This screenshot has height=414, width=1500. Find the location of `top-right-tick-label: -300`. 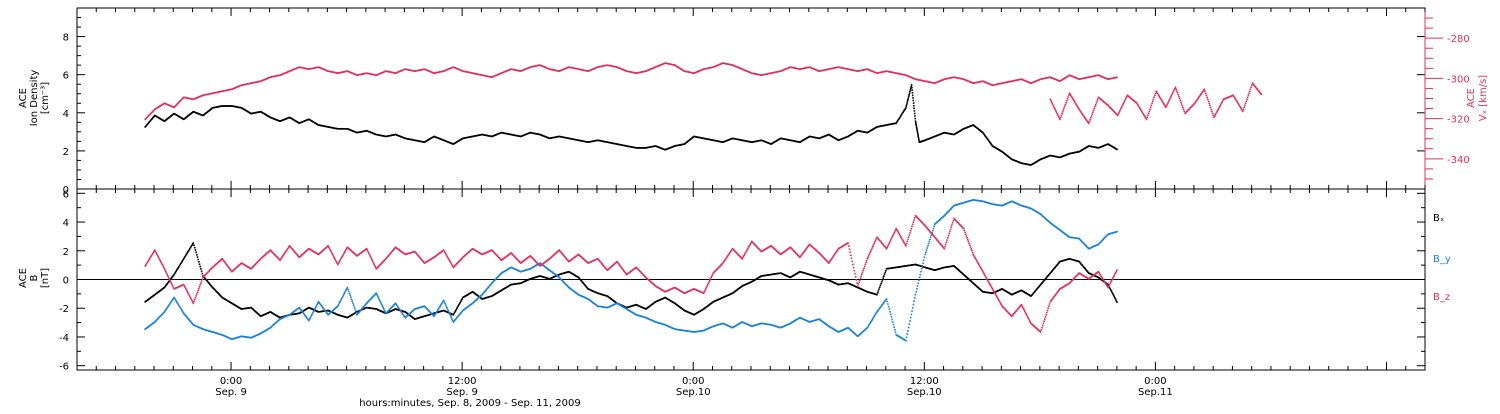

top-right-tick-label: -300 is located at coordinates (1458, 79).